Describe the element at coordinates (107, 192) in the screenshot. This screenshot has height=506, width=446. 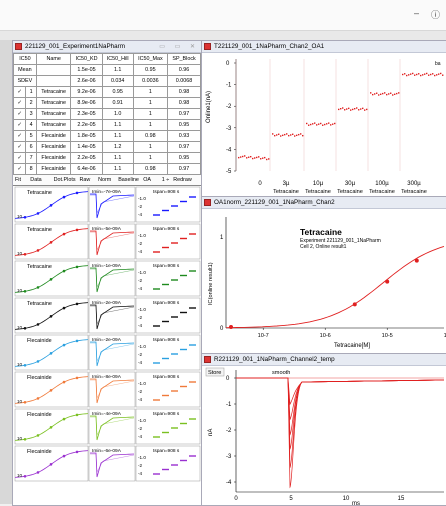
I see `imin-label: Imin=-7e-09A` at that location.